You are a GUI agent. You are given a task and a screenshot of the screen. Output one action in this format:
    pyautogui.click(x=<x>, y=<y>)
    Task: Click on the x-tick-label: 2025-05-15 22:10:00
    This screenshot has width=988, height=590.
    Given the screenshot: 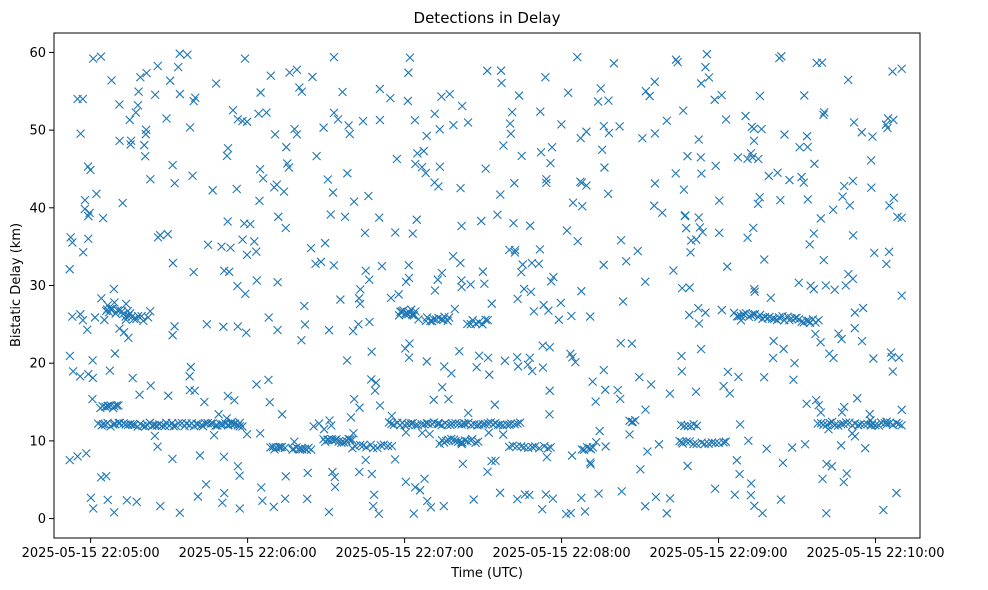 What is the action you would take?
    pyautogui.click(x=875, y=553)
    